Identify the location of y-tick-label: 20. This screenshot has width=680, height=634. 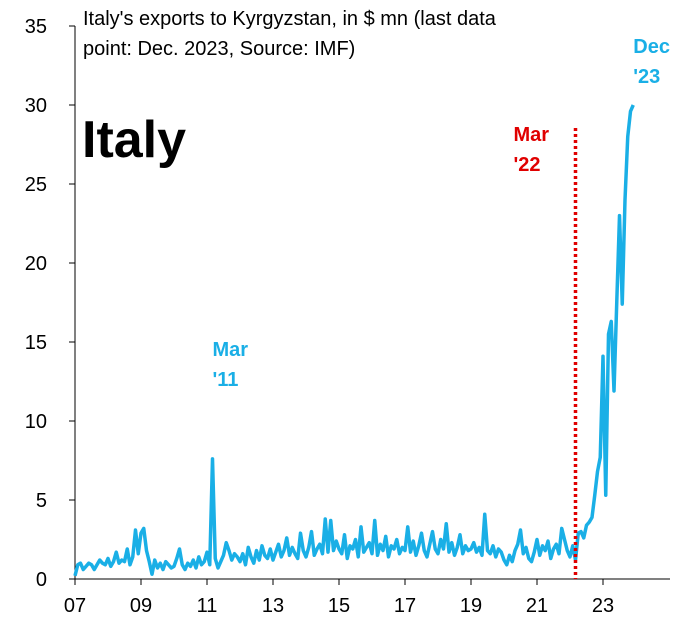
(36, 264).